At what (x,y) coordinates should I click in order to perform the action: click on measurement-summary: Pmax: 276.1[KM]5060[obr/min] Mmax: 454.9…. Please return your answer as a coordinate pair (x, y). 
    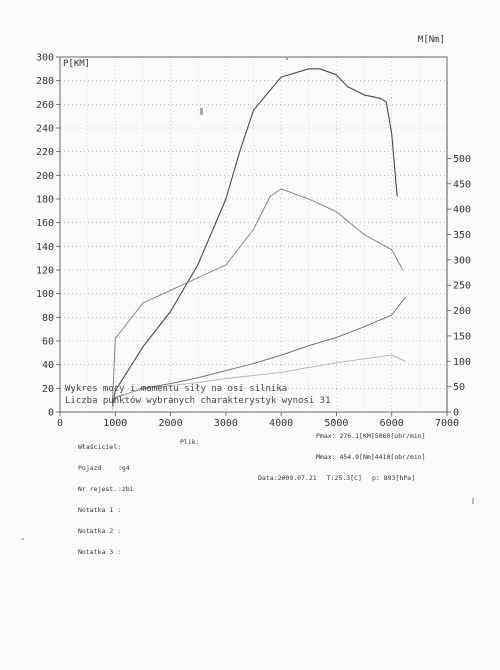
    Looking at the image, I should click on (342, 457).